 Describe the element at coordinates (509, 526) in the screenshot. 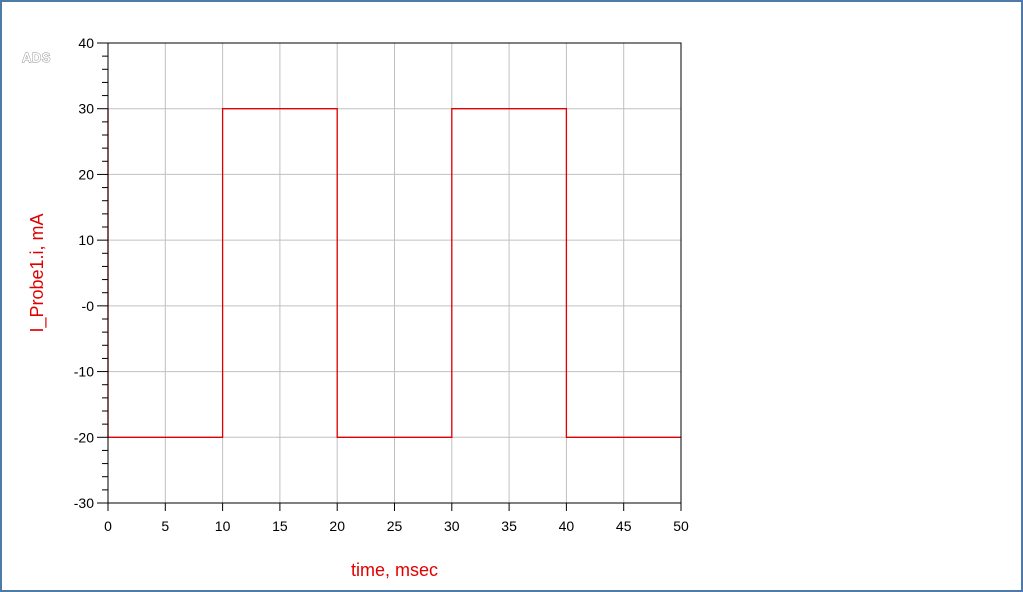

I see `x-tick-label: 35` at that location.